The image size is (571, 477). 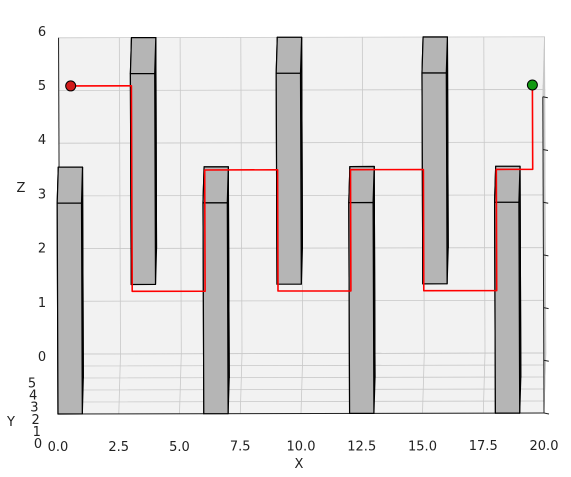 What do you see at coordinates (544, 446) in the screenshot?
I see `x-tick-label: 20.0` at bounding box center [544, 446].